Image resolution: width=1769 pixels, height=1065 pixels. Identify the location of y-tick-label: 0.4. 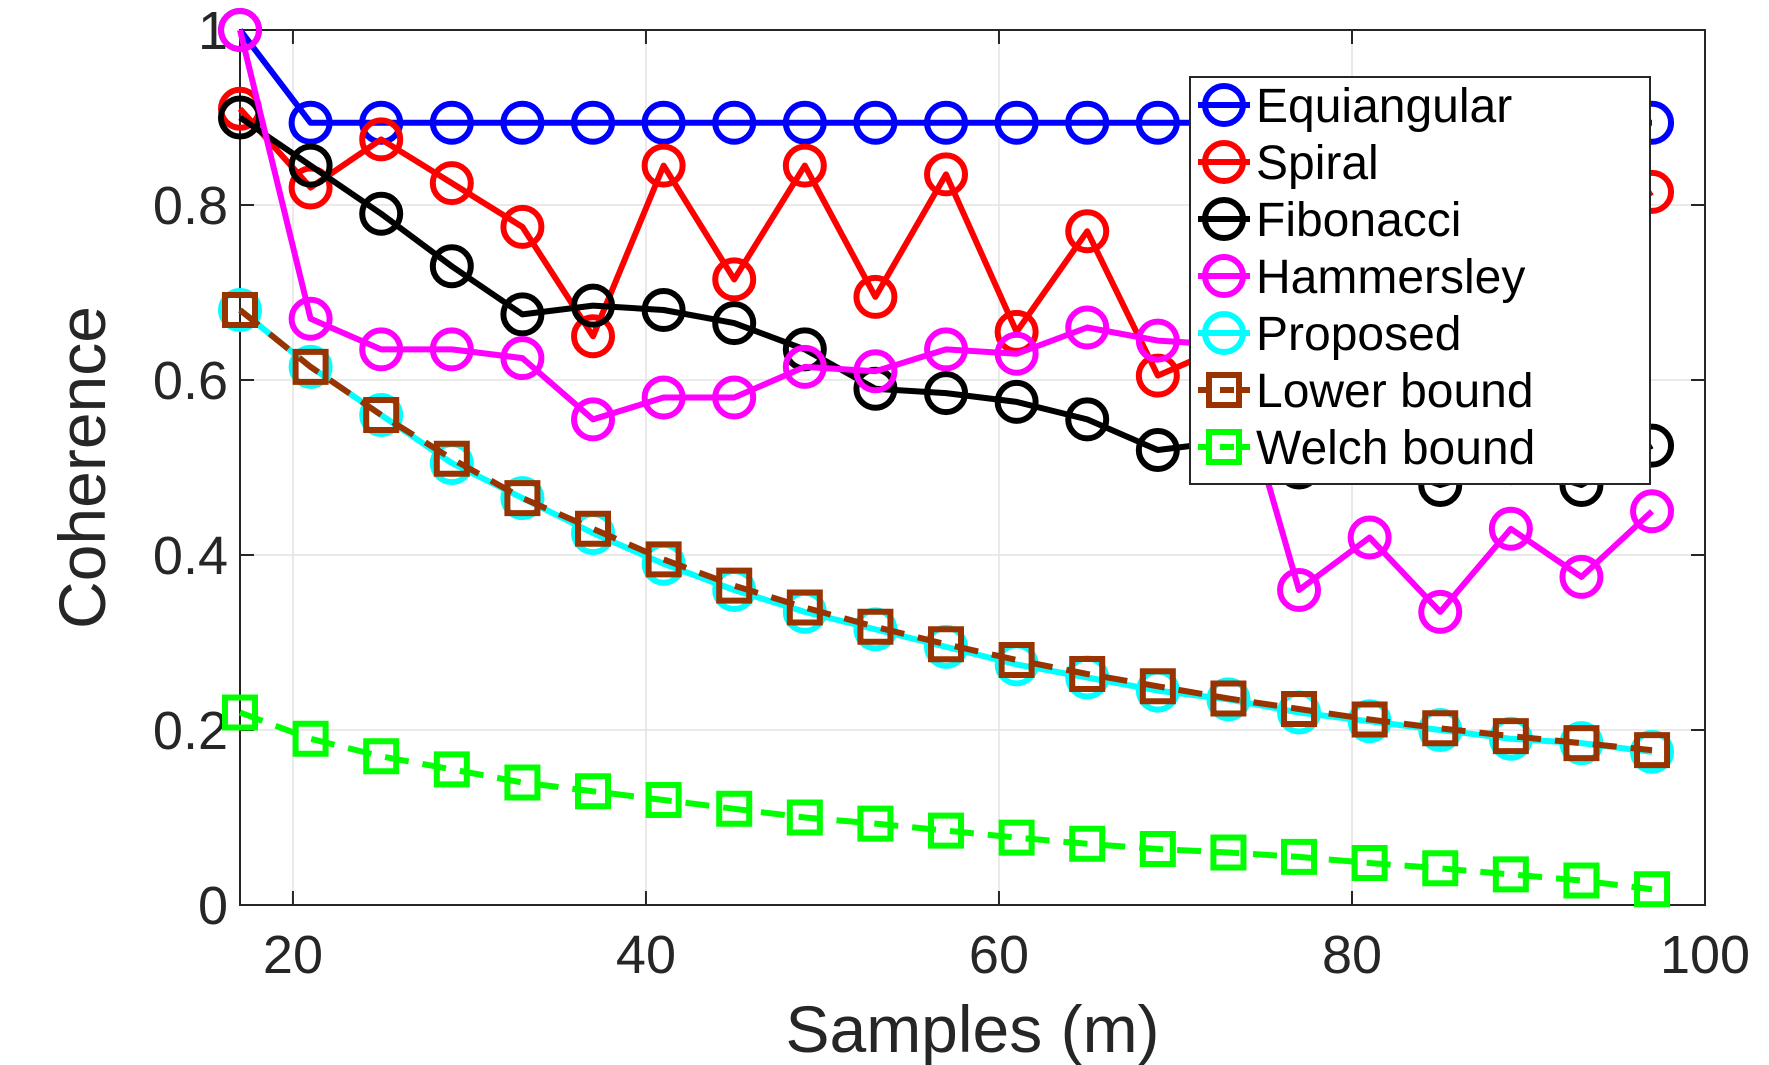
(190, 556).